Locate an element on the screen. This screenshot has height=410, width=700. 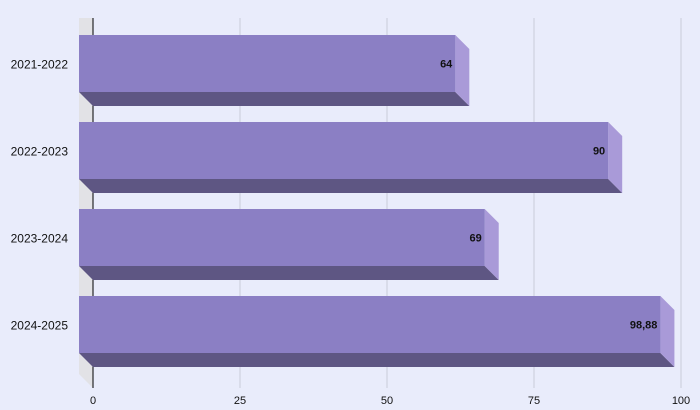
category-labels: 2021-2022 2022-2023 2023-2024 2024-2025 is located at coordinates (40, 195).